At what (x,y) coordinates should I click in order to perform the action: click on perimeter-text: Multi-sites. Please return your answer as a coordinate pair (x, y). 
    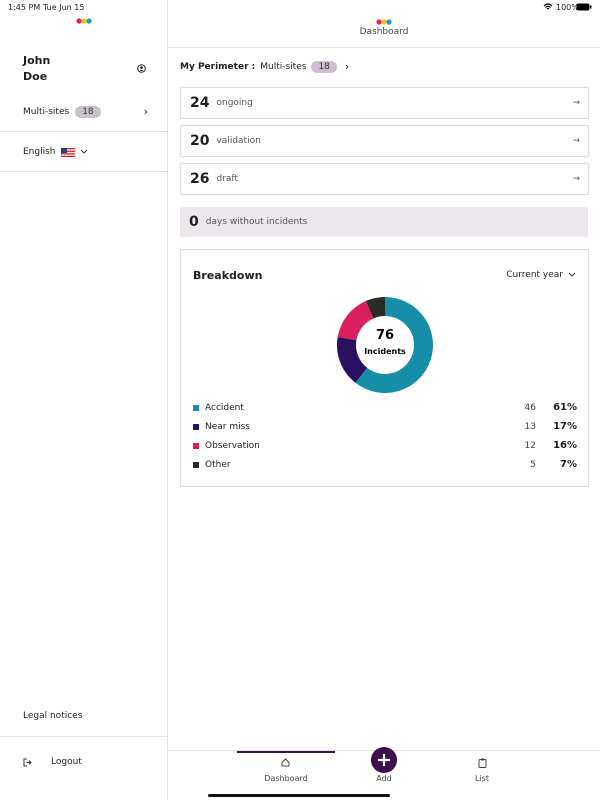
    Looking at the image, I should click on (46, 111).